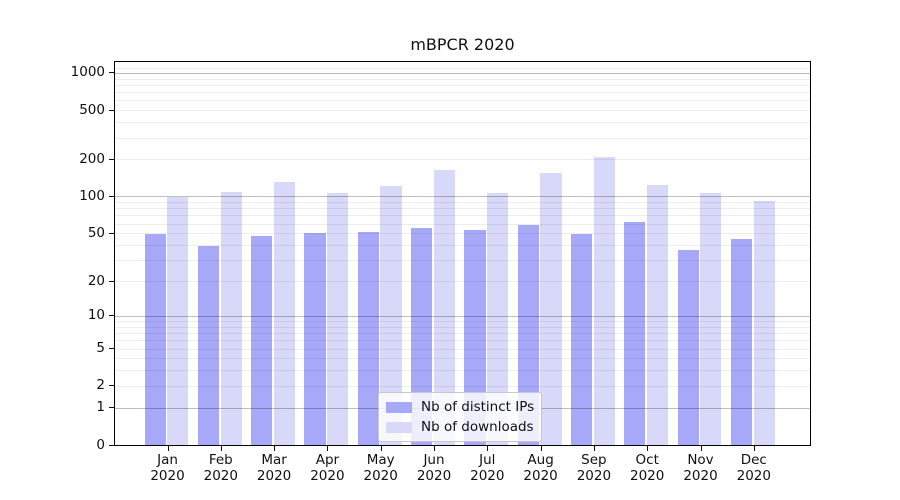 The image size is (900, 500). What do you see at coordinates (284, 313) in the screenshot?
I see `bar-downloads-mar` at bounding box center [284, 313].